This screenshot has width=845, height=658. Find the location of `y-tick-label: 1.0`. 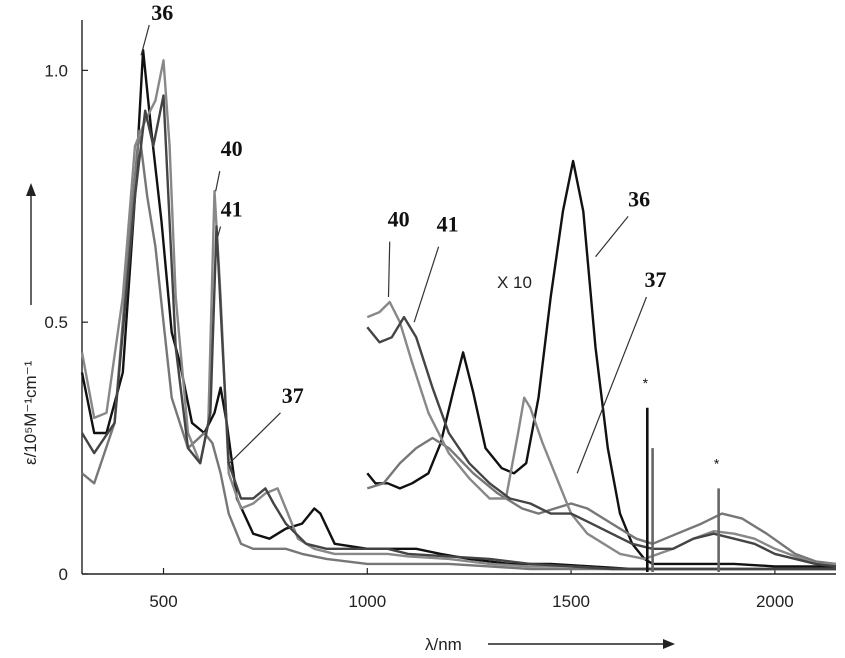

y-tick-label: 1.0 is located at coordinates (56, 70).